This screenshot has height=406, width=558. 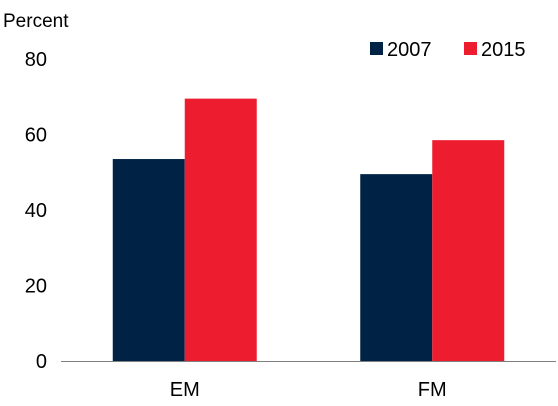 I want to click on y-tick-labels: 0 20 40 60 80, so click(x=36, y=211).